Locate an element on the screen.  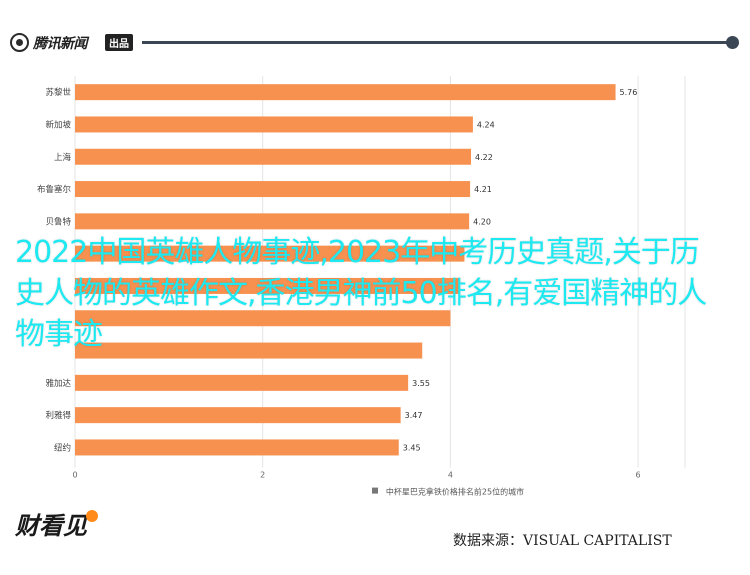
x-axis-title: 中杯星巴克拿铁价格排名前25位的城市 is located at coordinates (455, 492).